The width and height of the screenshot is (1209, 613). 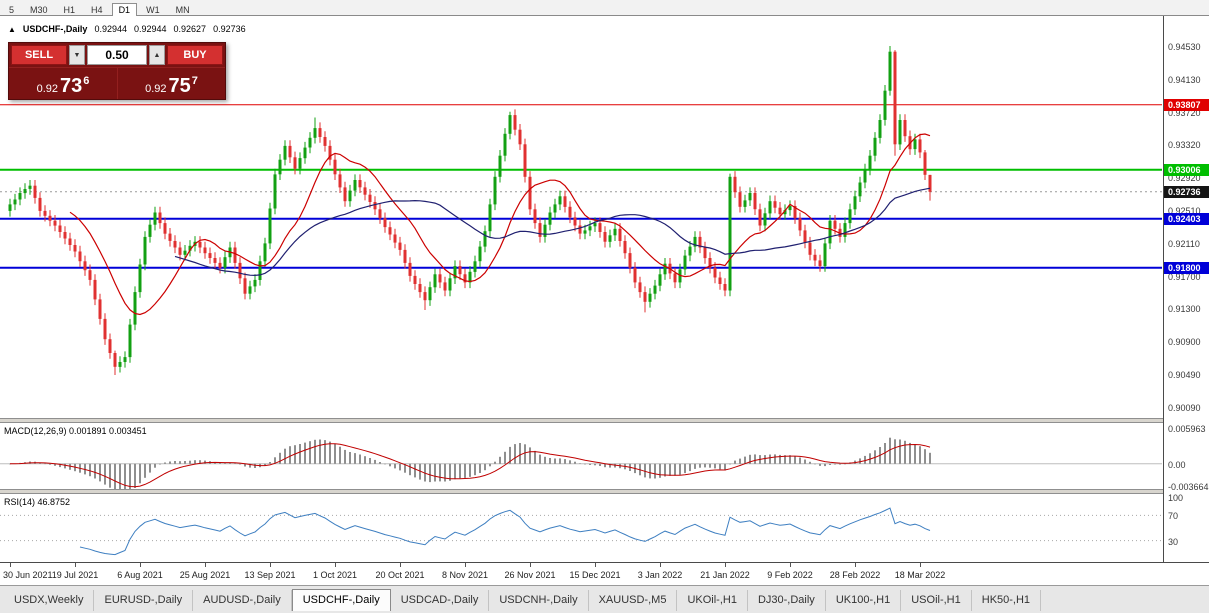 What do you see at coordinates (182, 10) in the screenshot?
I see `timeframe-button-mn: MN` at bounding box center [182, 10].